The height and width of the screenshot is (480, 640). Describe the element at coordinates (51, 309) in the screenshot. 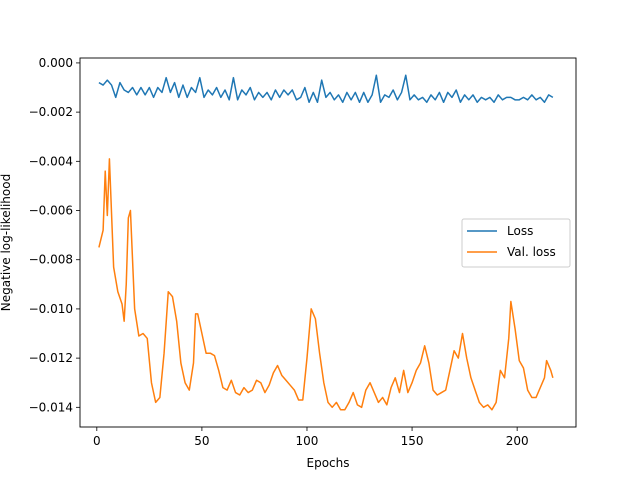

I see `y-tick-label: −0.010` at that location.